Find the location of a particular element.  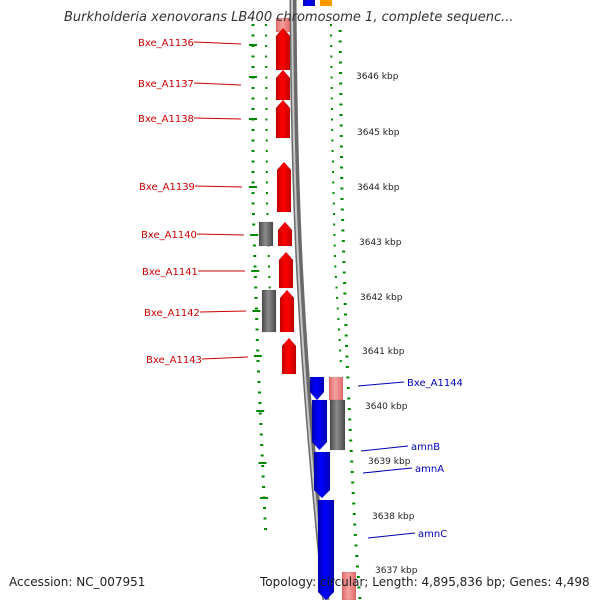

reverse-cds-feature is located at coordinates (322, 475).